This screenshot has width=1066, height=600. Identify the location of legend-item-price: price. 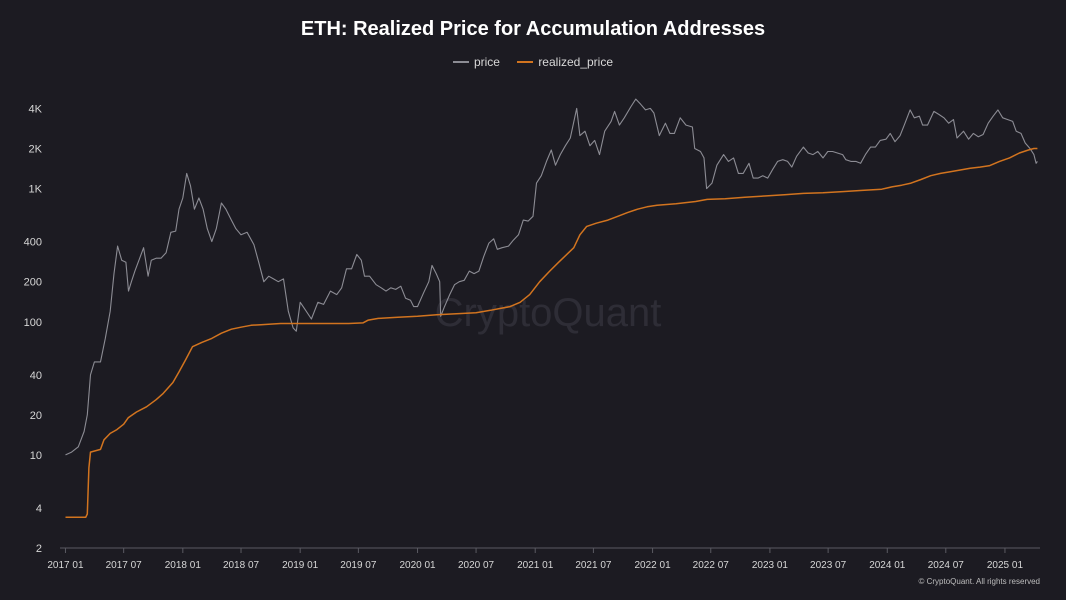
(476, 62).